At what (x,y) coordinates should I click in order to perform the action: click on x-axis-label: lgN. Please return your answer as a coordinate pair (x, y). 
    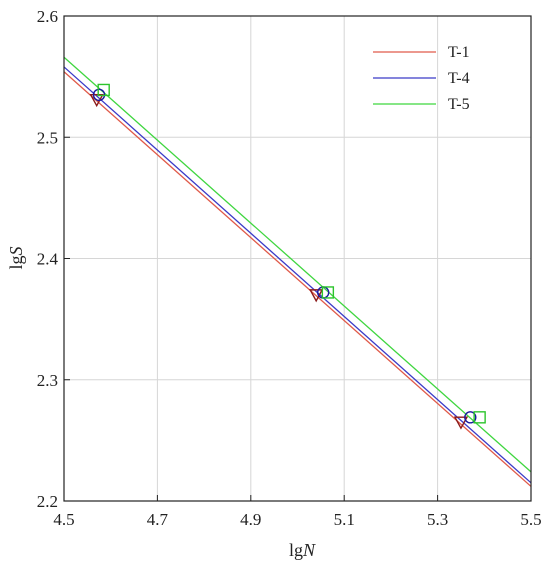
    Looking at the image, I should click on (302, 550).